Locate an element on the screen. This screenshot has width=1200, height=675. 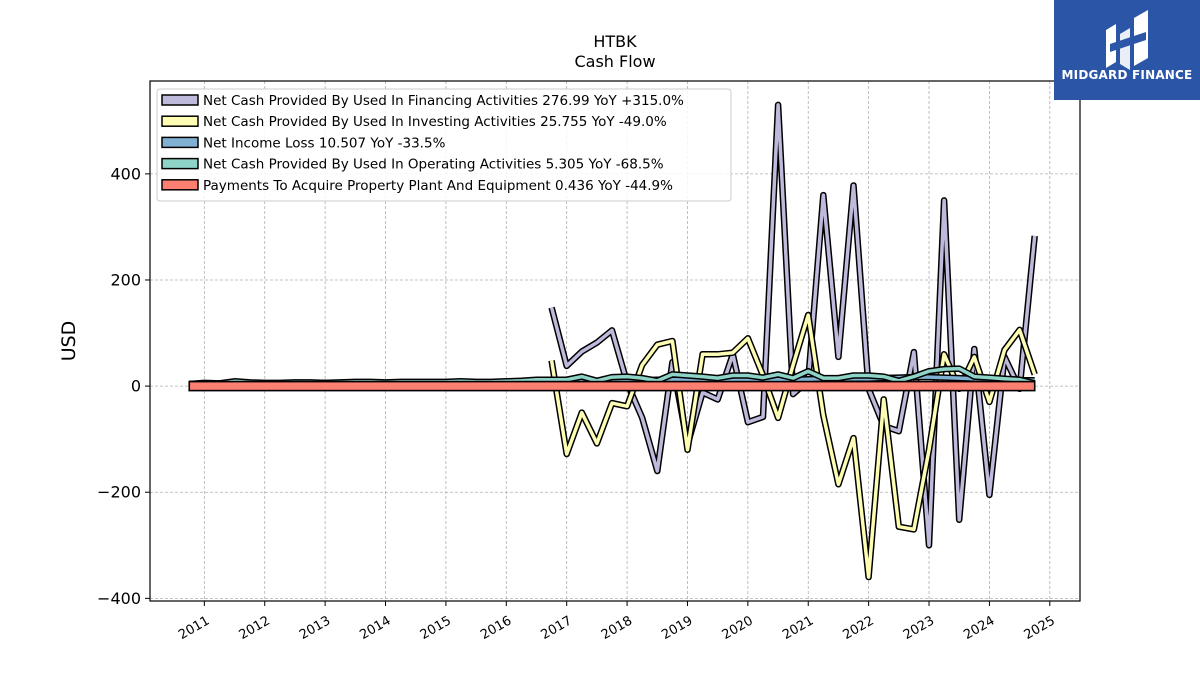
chart-title: HTBK is located at coordinates (615, 41).